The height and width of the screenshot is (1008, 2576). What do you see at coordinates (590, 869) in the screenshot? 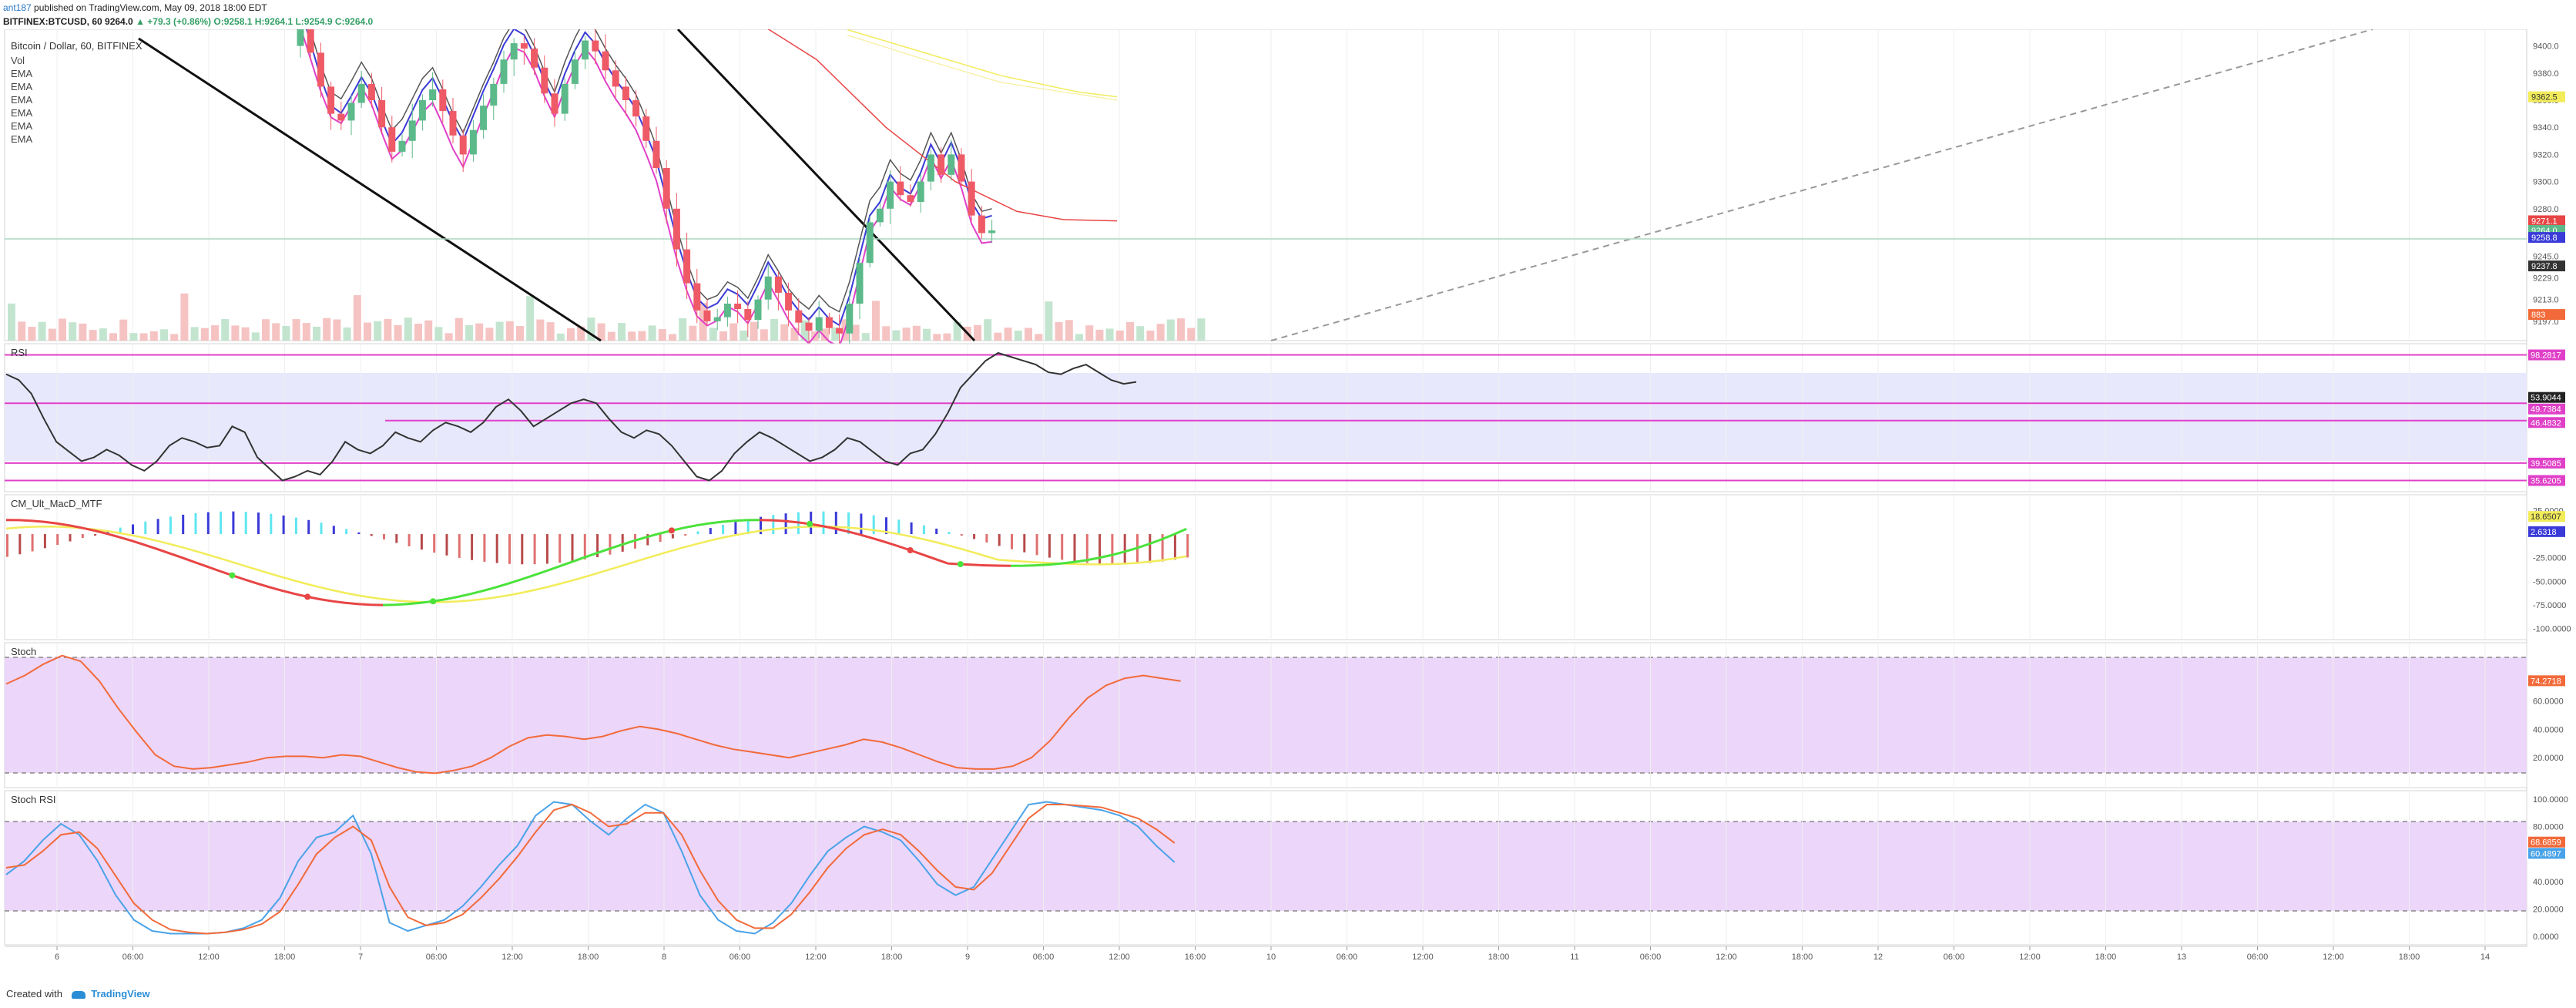
I see `stoch-rsi-d-line` at bounding box center [590, 869].